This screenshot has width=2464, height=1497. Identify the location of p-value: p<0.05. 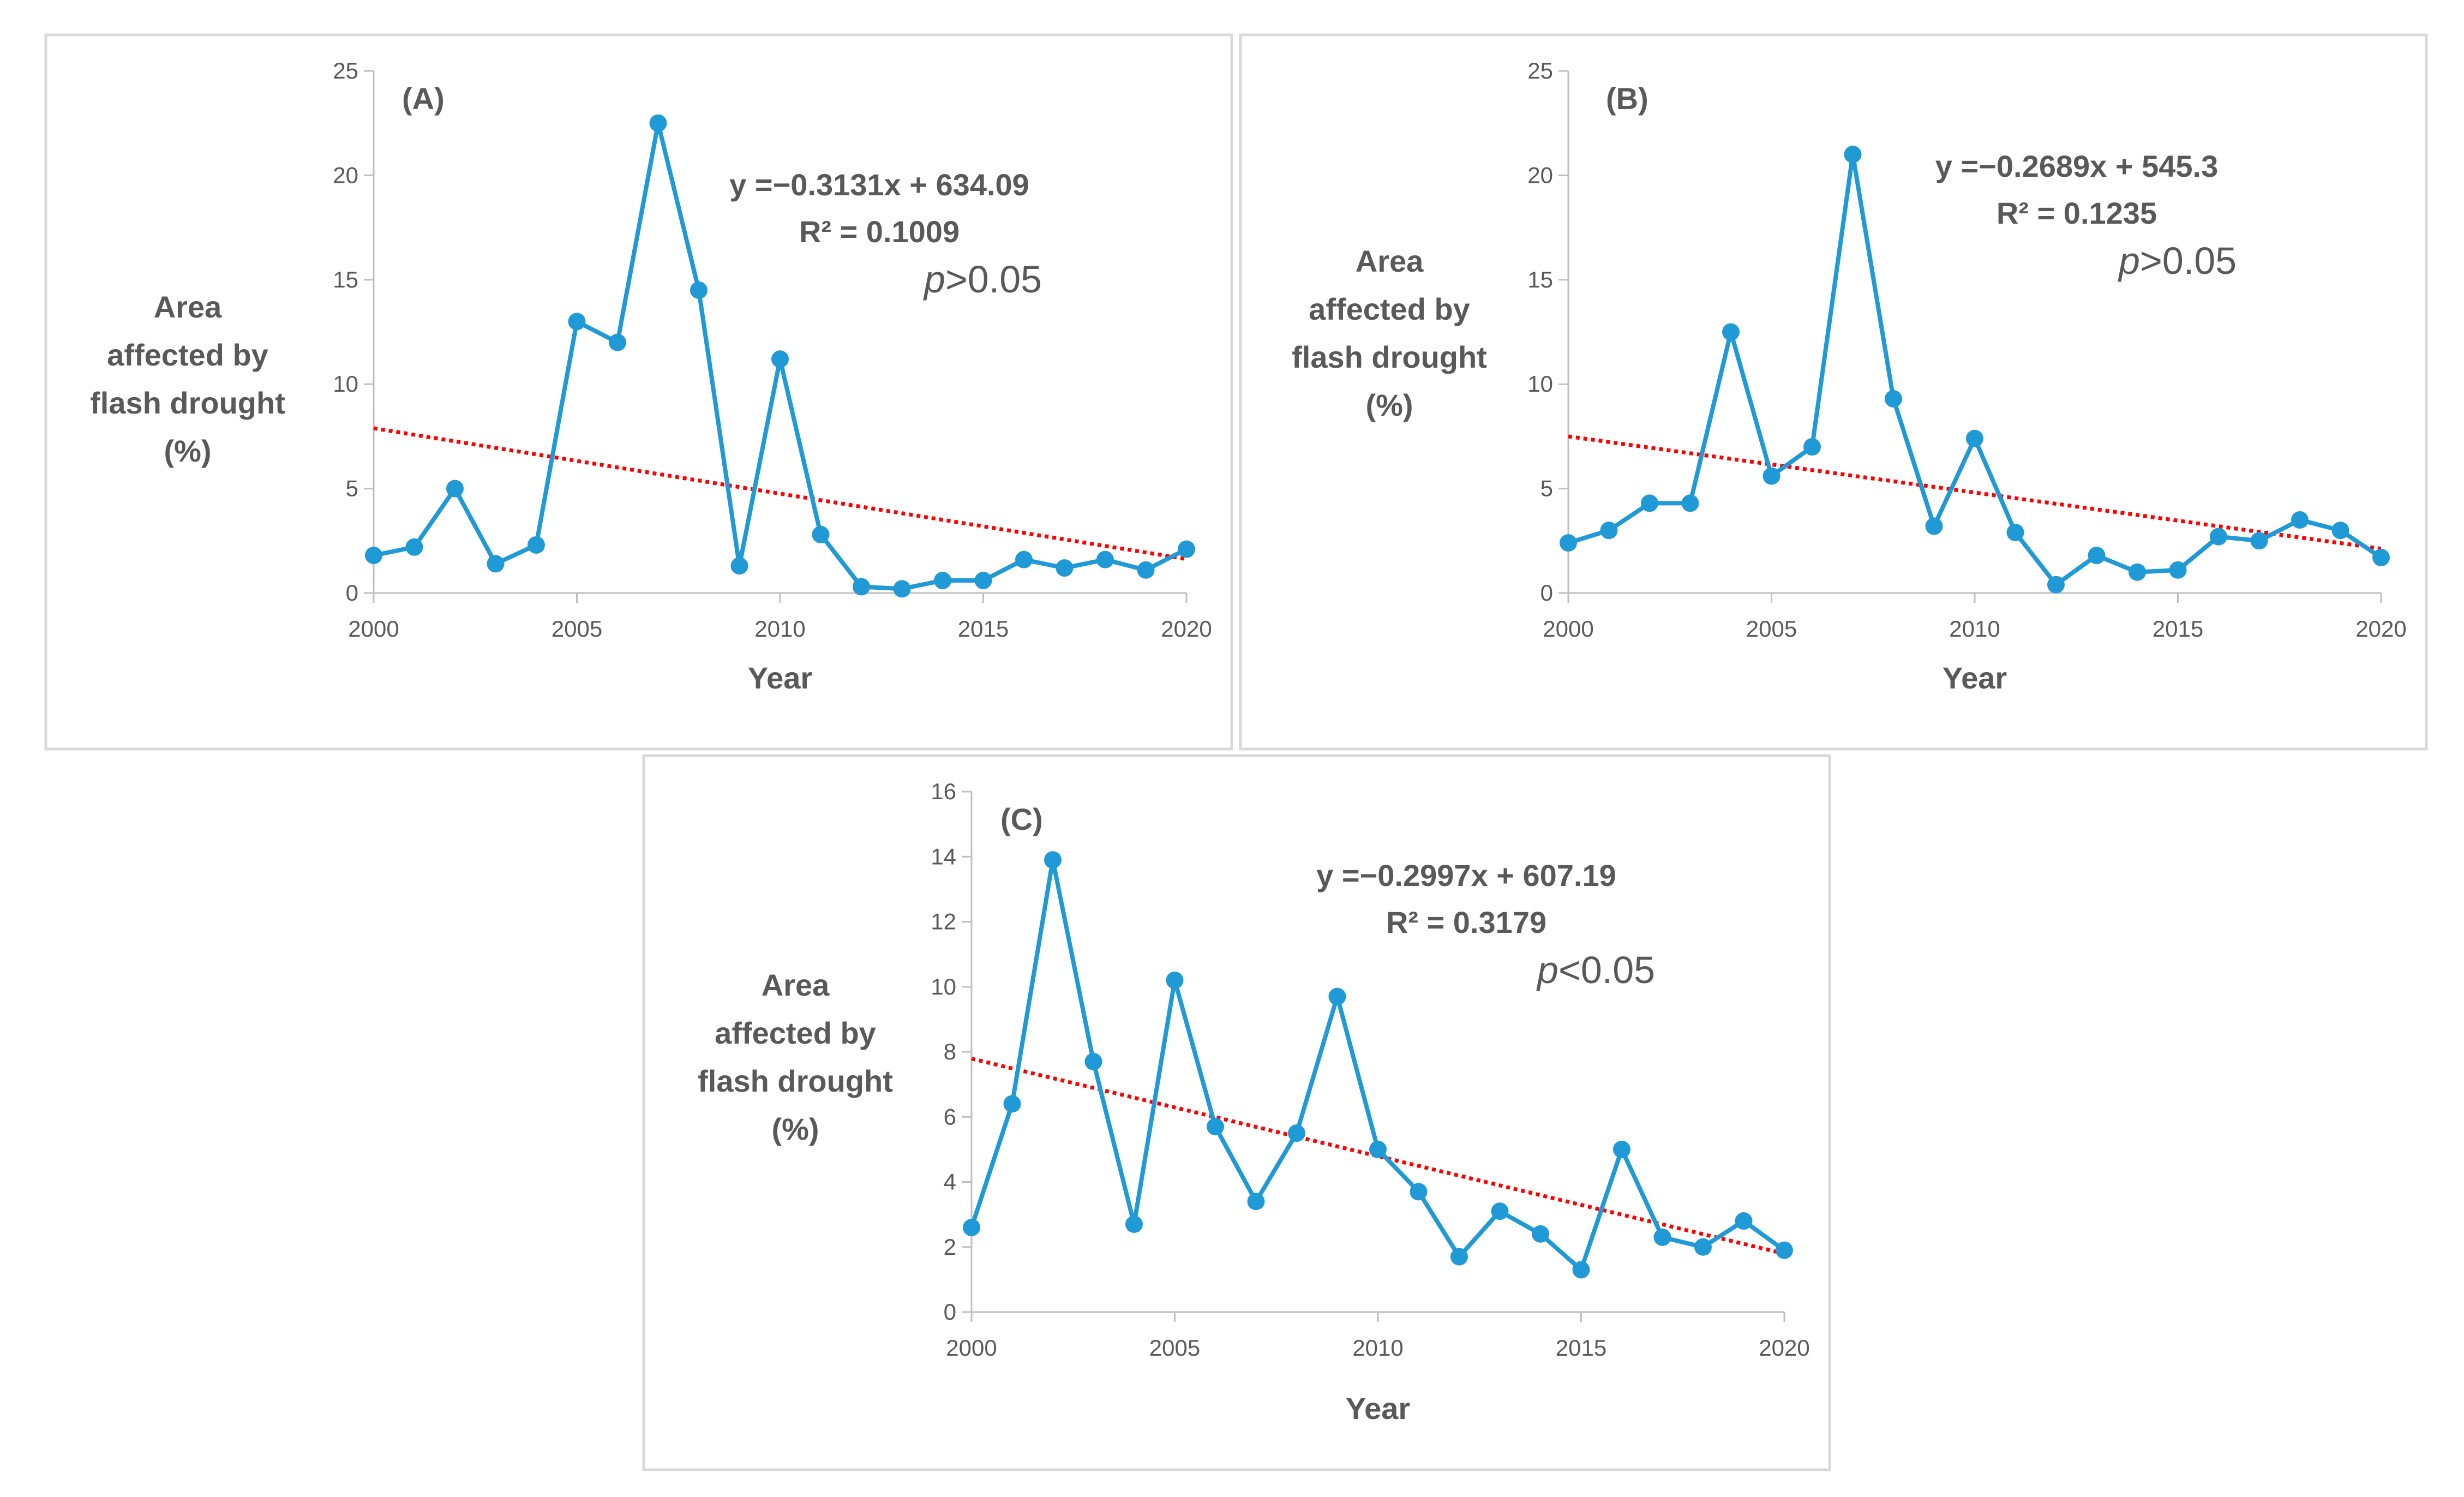
(1596, 970).